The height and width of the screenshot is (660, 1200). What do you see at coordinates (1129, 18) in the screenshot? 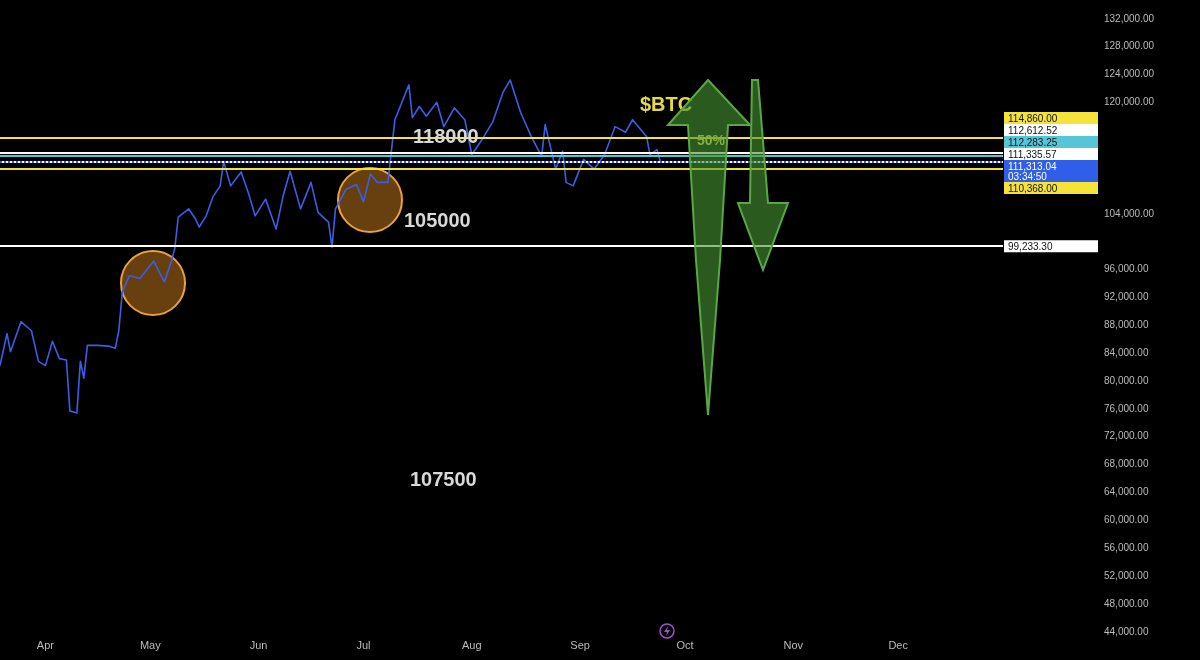
I see `y-tick-label: 132,000.00` at bounding box center [1129, 18].